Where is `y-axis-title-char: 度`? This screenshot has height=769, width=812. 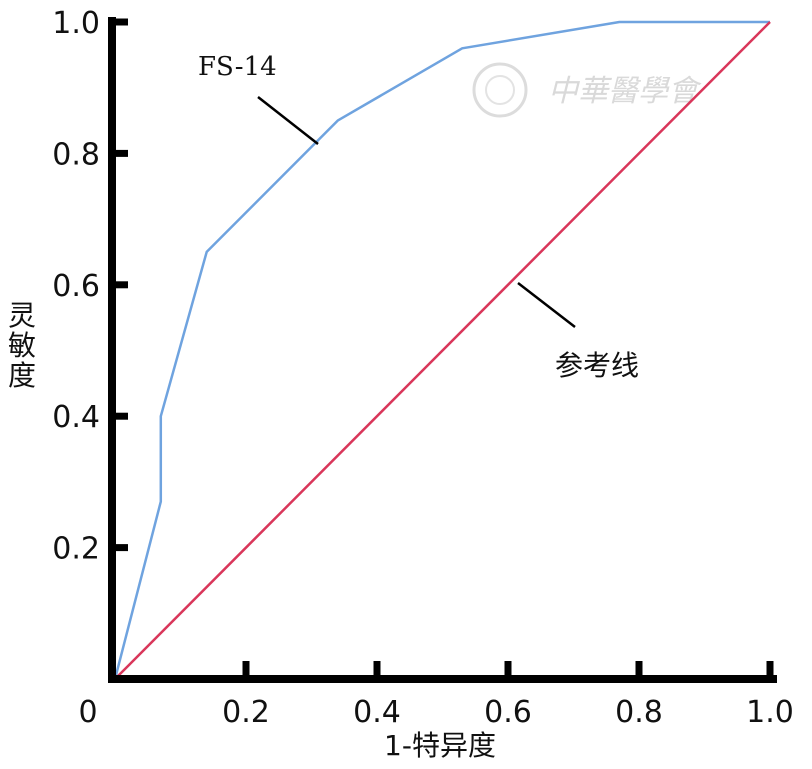 y-axis-title-char: 度 is located at coordinates (22, 375).